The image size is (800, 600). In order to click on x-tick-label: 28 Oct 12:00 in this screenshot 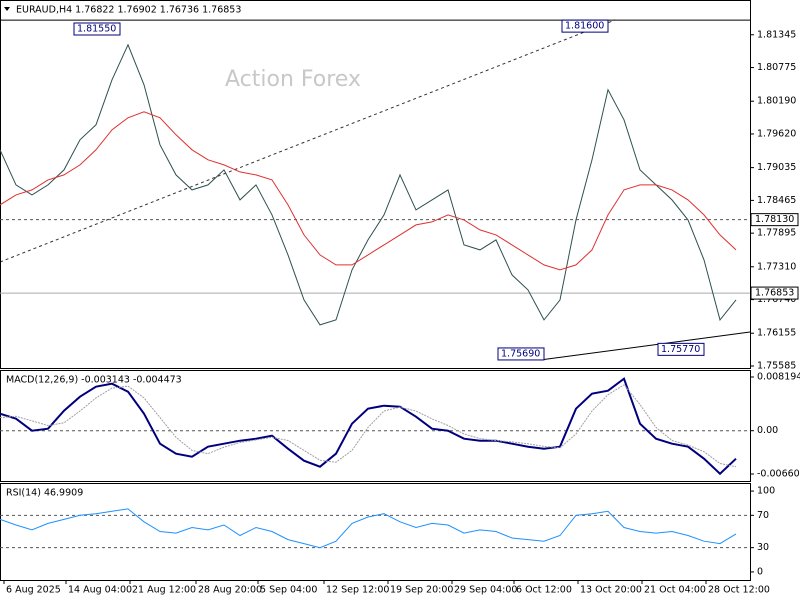, I will do `click(739, 590)`.